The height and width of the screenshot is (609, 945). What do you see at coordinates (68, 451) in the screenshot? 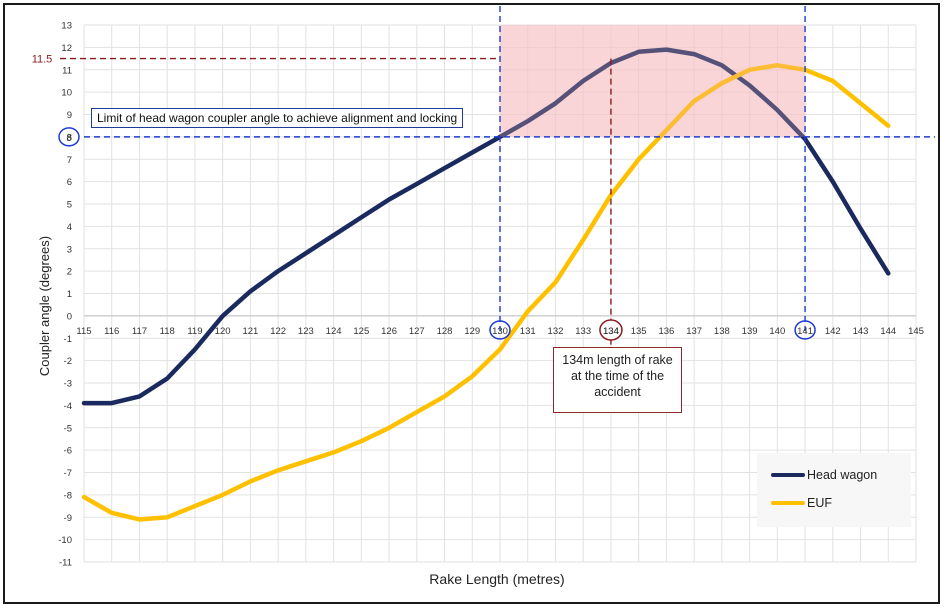
I see `y-tick-label: -6` at bounding box center [68, 451].